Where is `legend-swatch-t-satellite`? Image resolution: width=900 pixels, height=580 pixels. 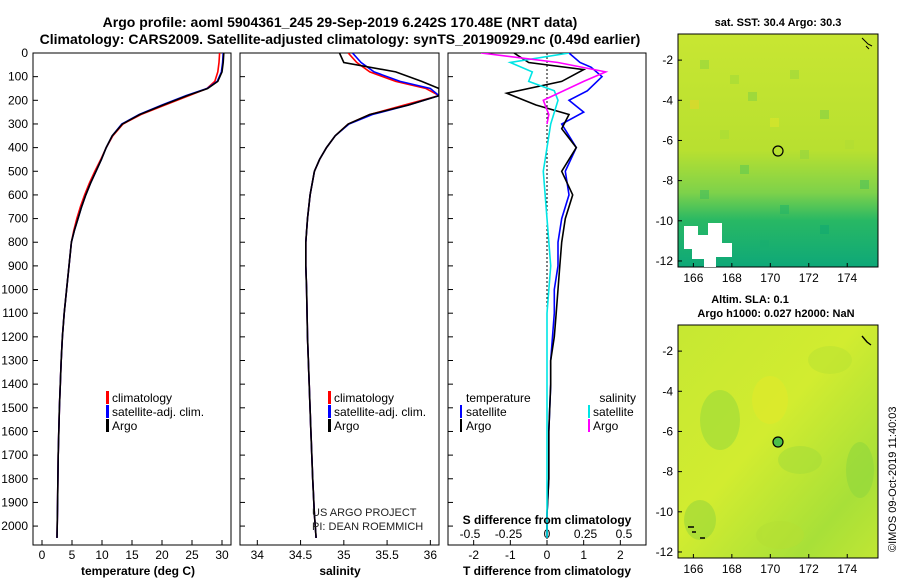
legend-swatch-t-satellite is located at coordinates (461, 411).